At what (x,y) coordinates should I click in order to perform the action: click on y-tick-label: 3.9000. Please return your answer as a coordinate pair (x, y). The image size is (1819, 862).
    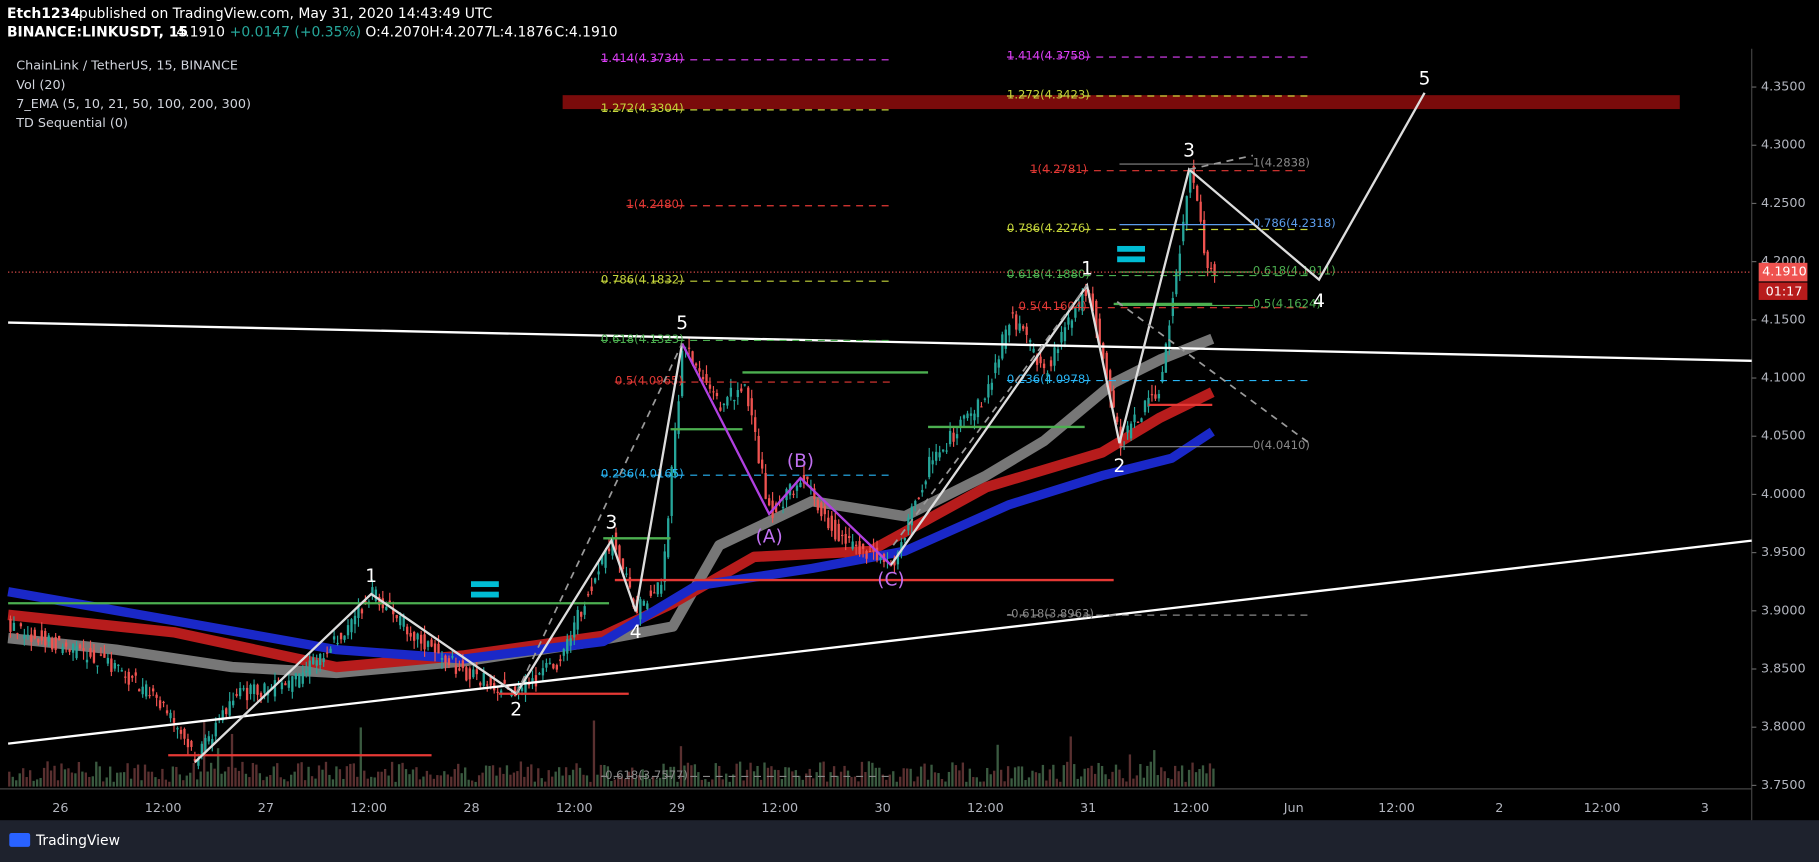
    Looking at the image, I should click on (1783, 610).